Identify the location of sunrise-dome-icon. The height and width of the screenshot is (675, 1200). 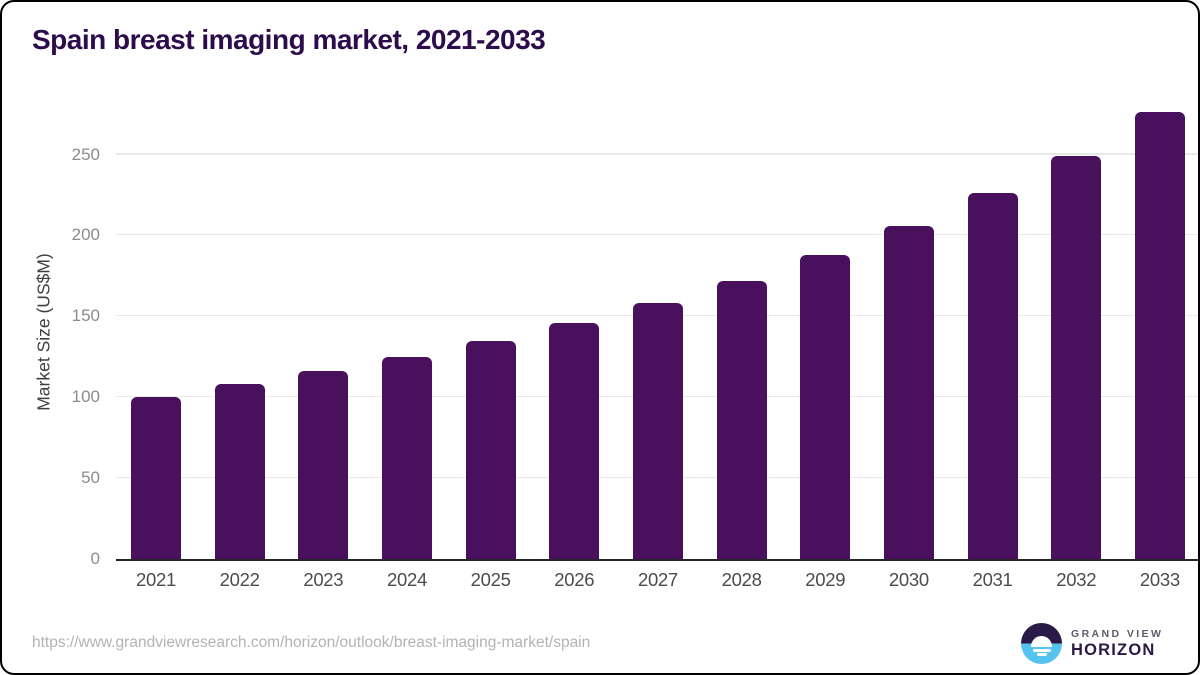
(1041, 641).